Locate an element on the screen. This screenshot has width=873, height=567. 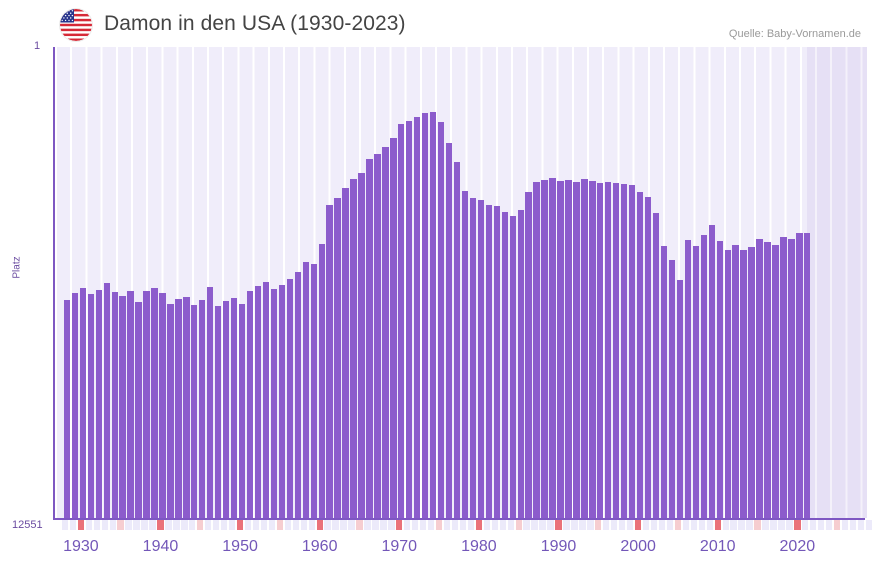
source-label: Quelle: Baby-Vornamen.de is located at coordinates (794, 34).